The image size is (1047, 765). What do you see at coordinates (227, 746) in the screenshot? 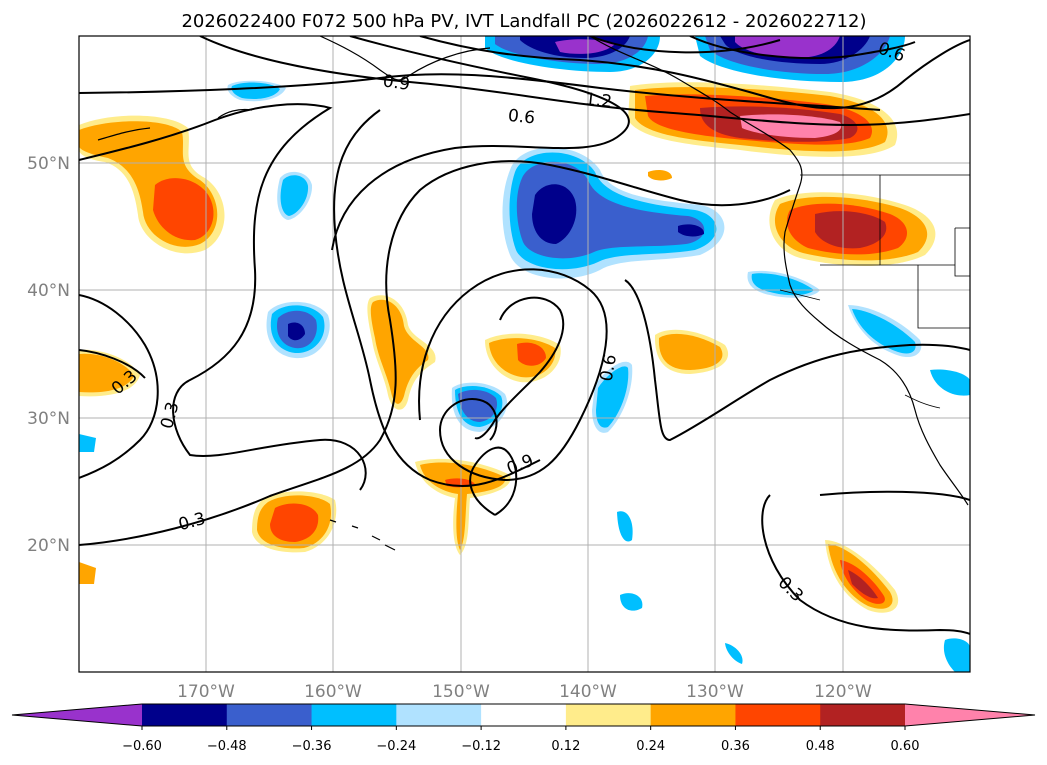
I see `colorbar-tick-label: −0.48` at bounding box center [227, 746].